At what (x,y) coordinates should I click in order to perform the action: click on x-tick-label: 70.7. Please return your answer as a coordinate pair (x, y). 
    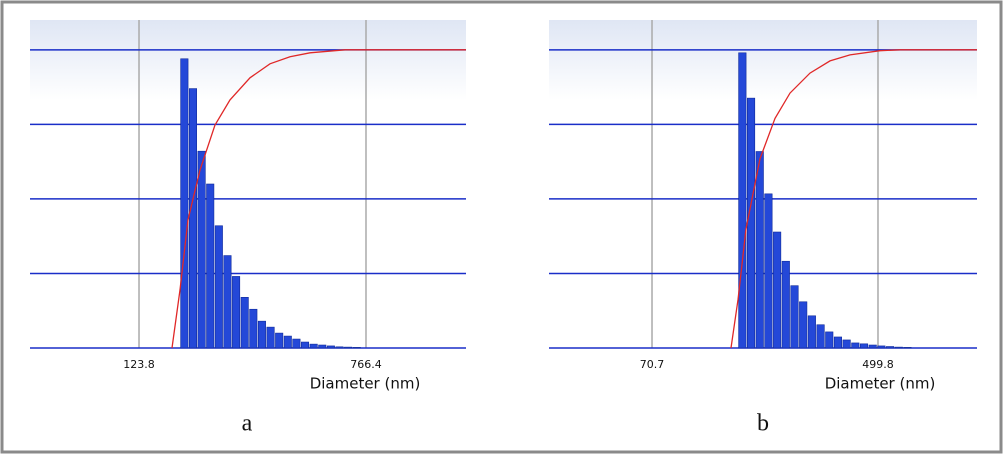
    Looking at the image, I should click on (652, 364).